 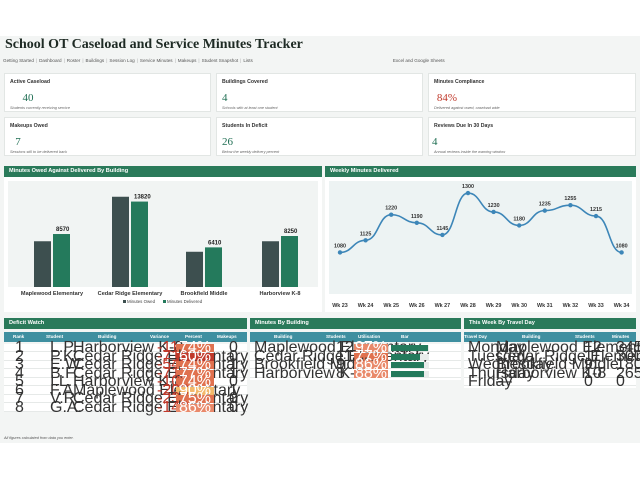 What do you see at coordinates (95, 60) in the screenshot?
I see `nav-buildings: Buildings` at bounding box center [95, 60].